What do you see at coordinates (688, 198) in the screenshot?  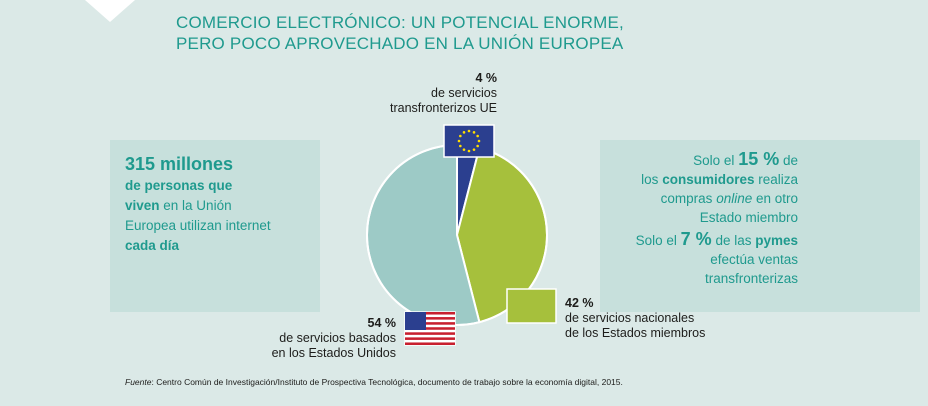 I see `s1-l3-pre: compras` at bounding box center [688, 198].